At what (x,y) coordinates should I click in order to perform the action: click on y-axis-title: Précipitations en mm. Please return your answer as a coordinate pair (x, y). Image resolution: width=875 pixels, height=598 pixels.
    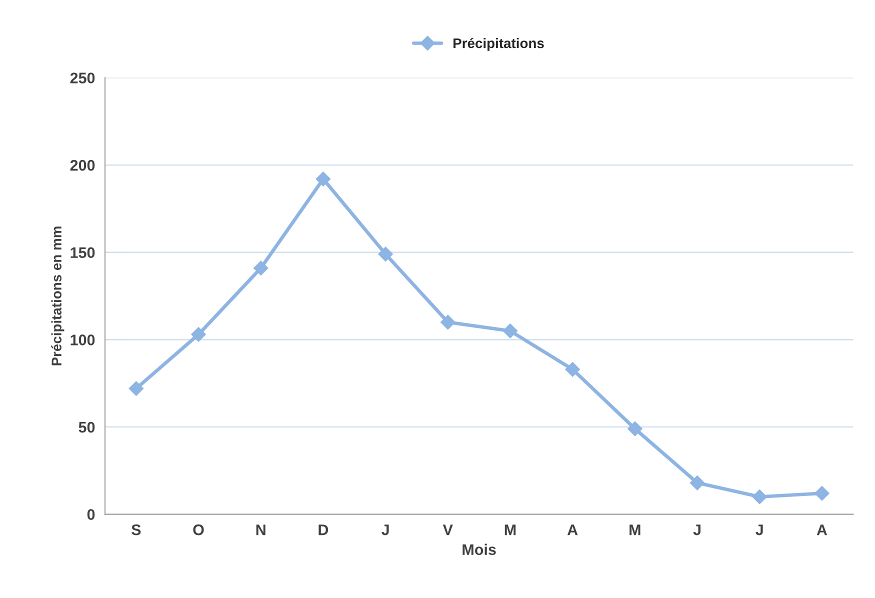
    Looking at the image, I should click on (57, 296).